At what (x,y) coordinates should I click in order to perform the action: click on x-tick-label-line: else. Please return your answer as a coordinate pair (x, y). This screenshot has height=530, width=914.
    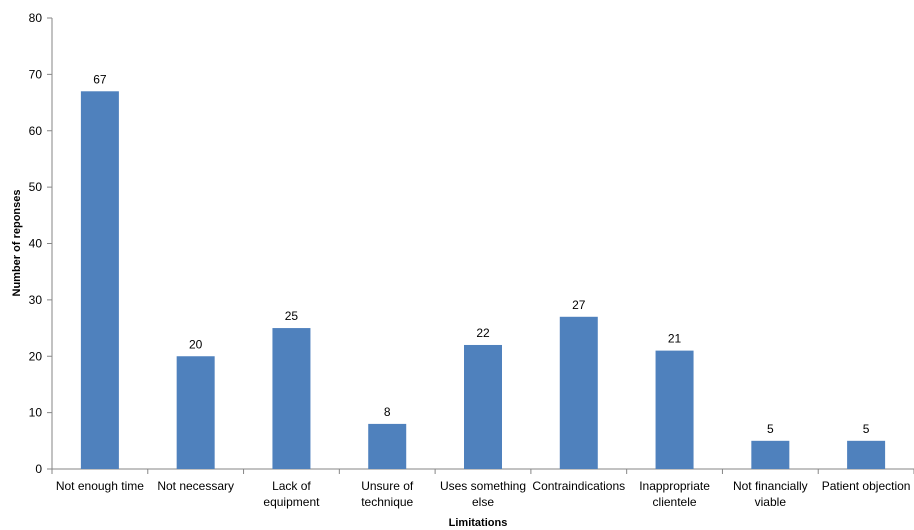
    Looking at the image, I should click on (483, 502).